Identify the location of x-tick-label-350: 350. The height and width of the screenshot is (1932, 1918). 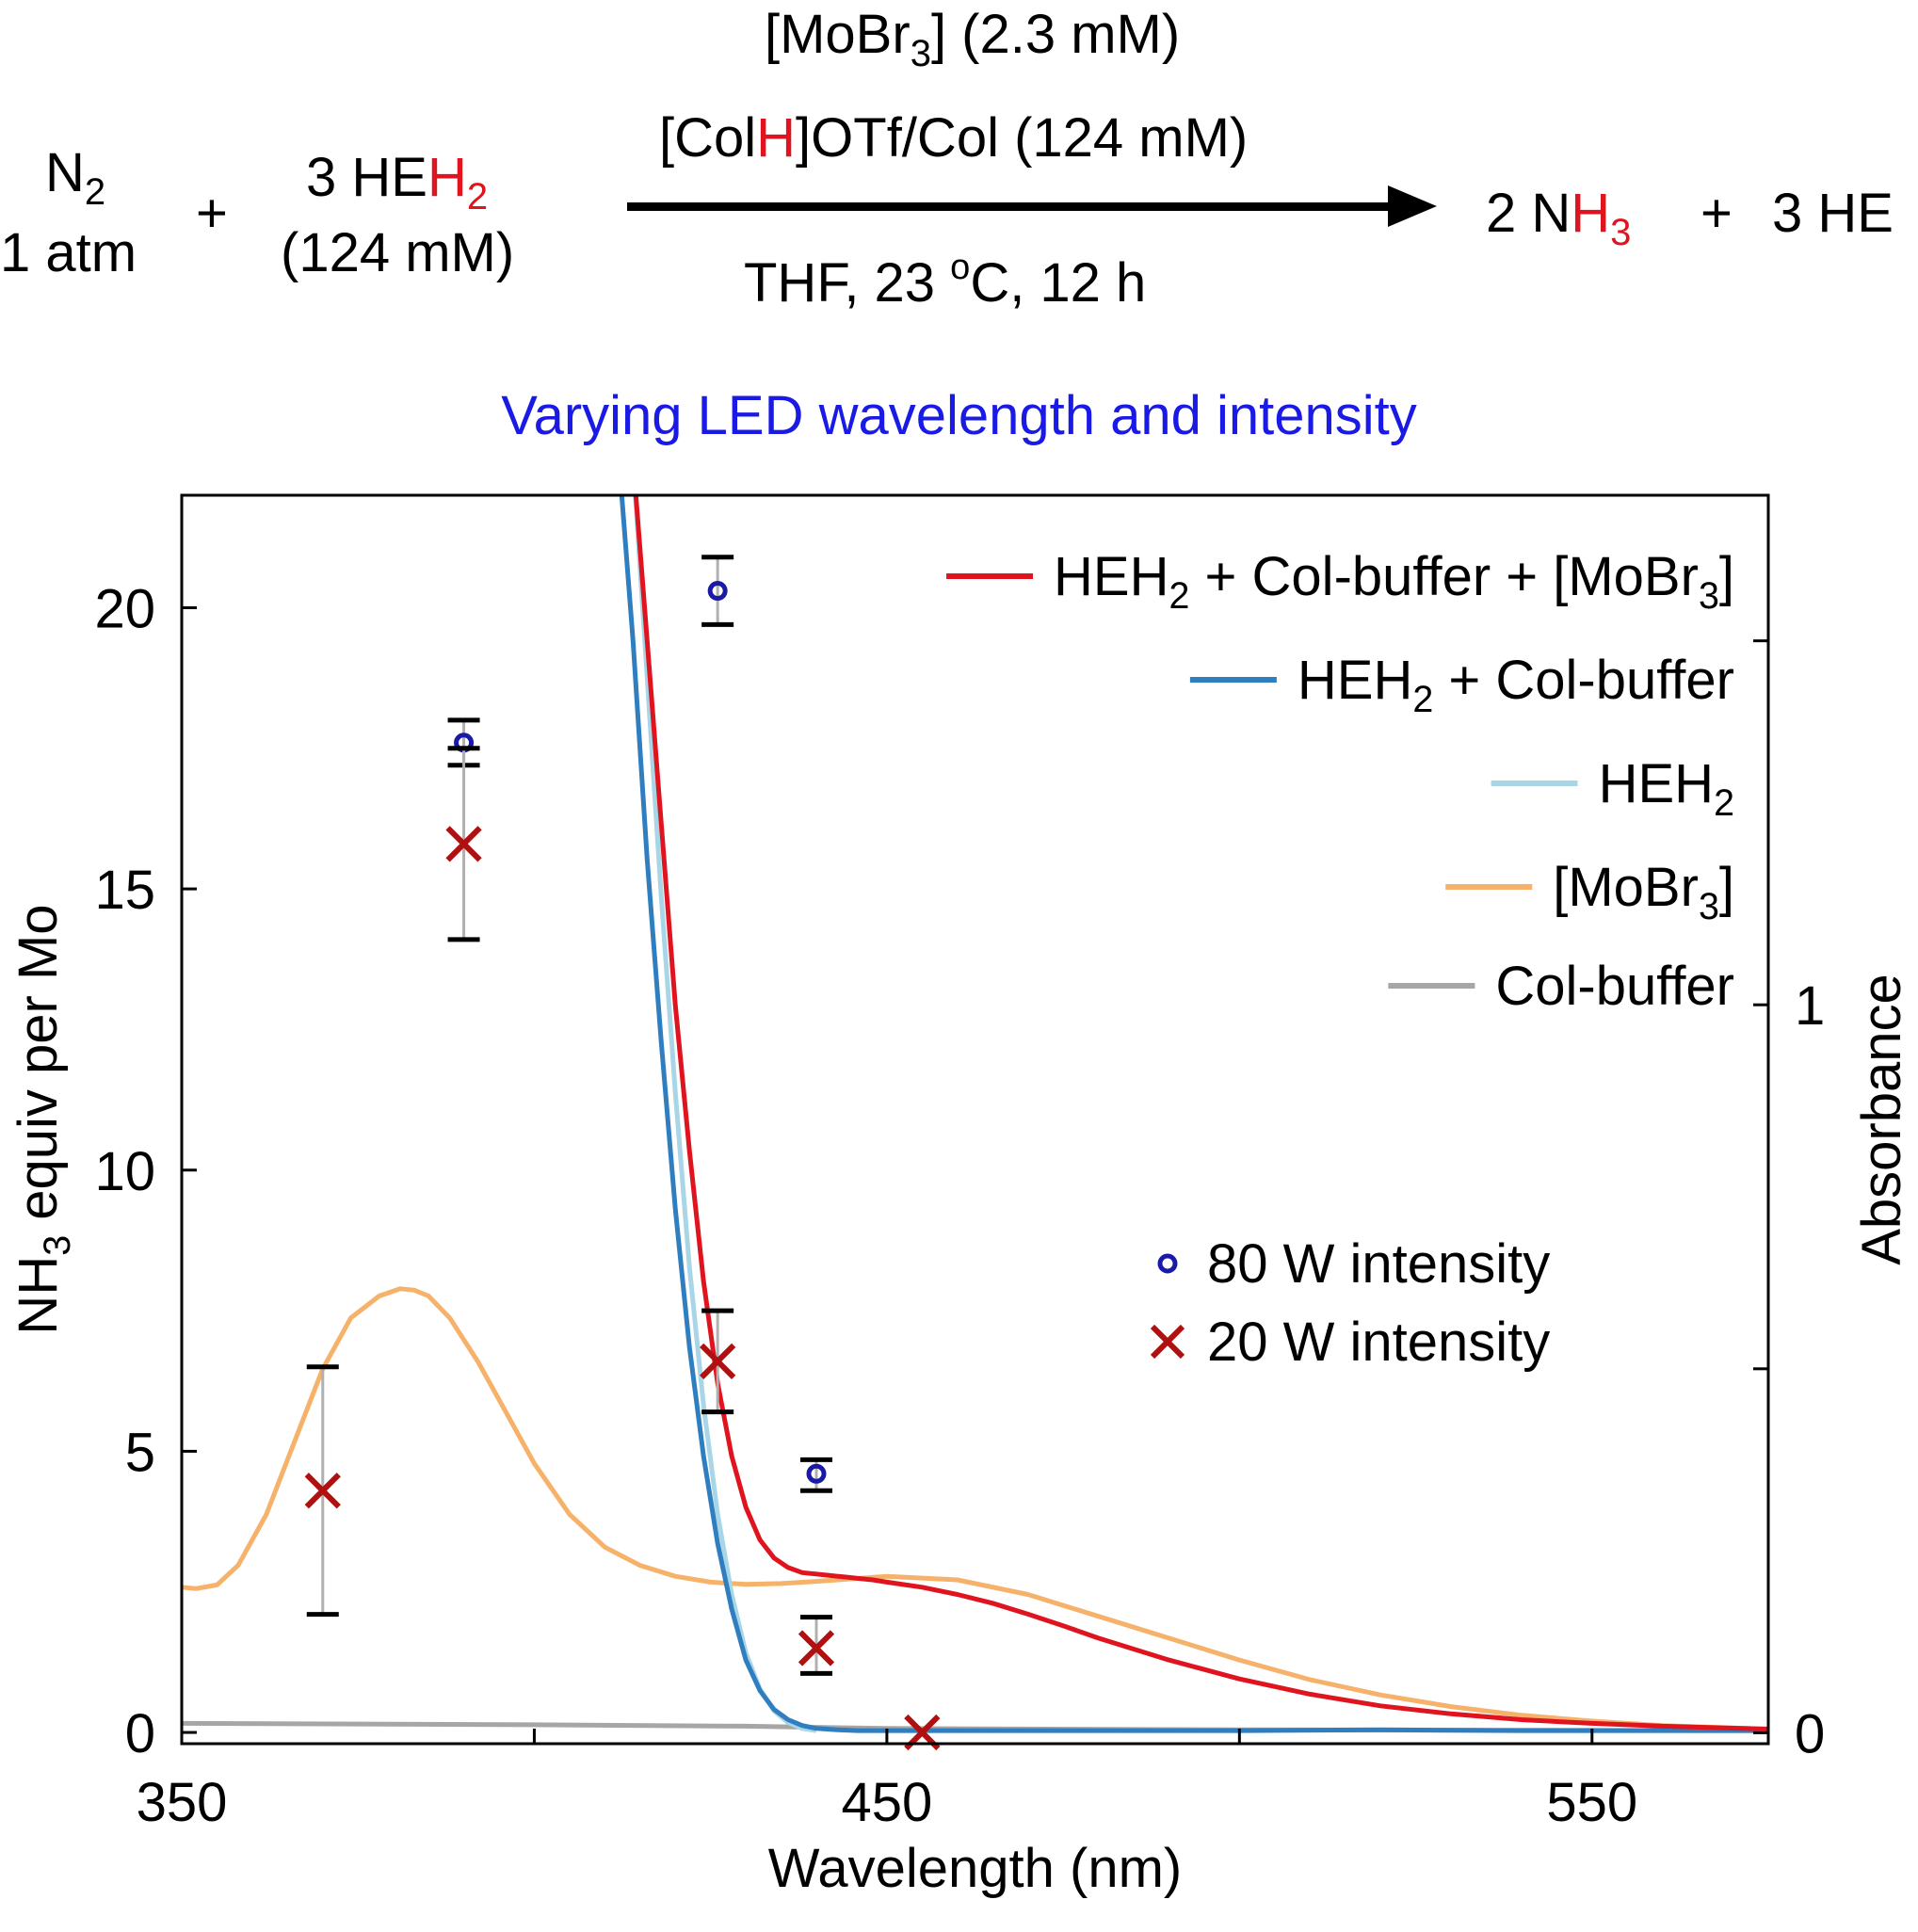
(182, 1802).